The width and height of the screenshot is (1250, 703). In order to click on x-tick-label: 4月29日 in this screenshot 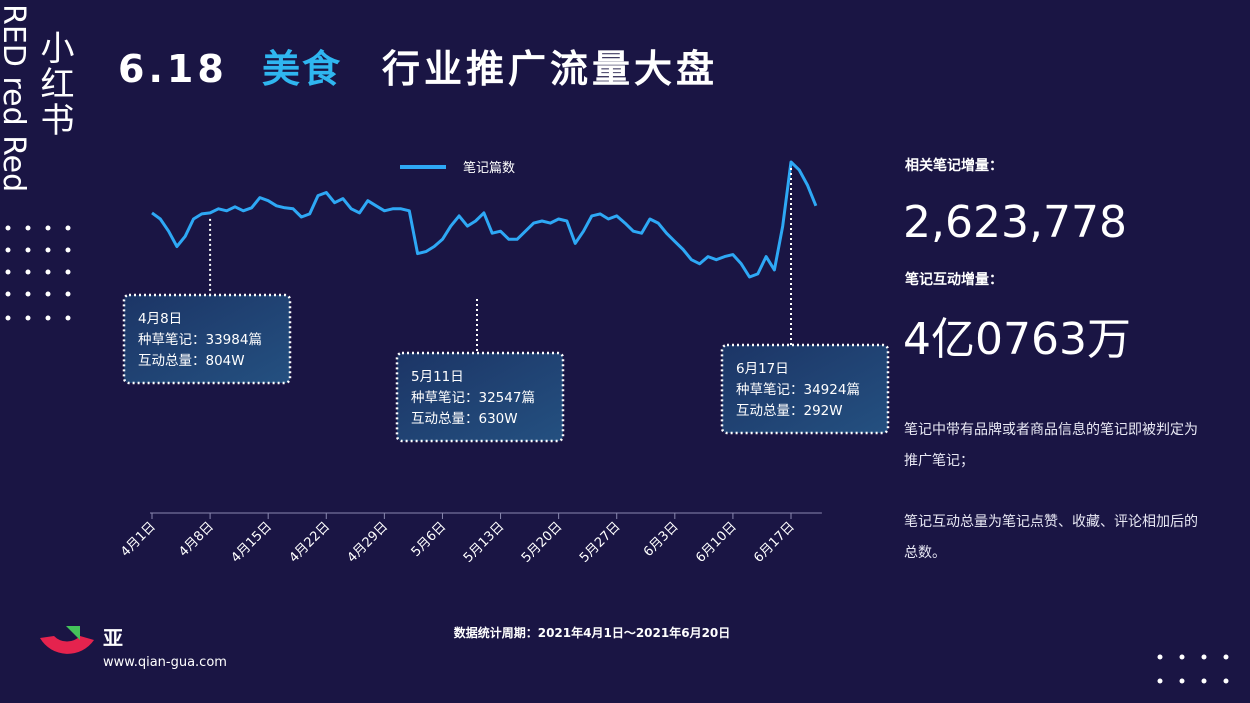, I will do `click(368, 542)`.